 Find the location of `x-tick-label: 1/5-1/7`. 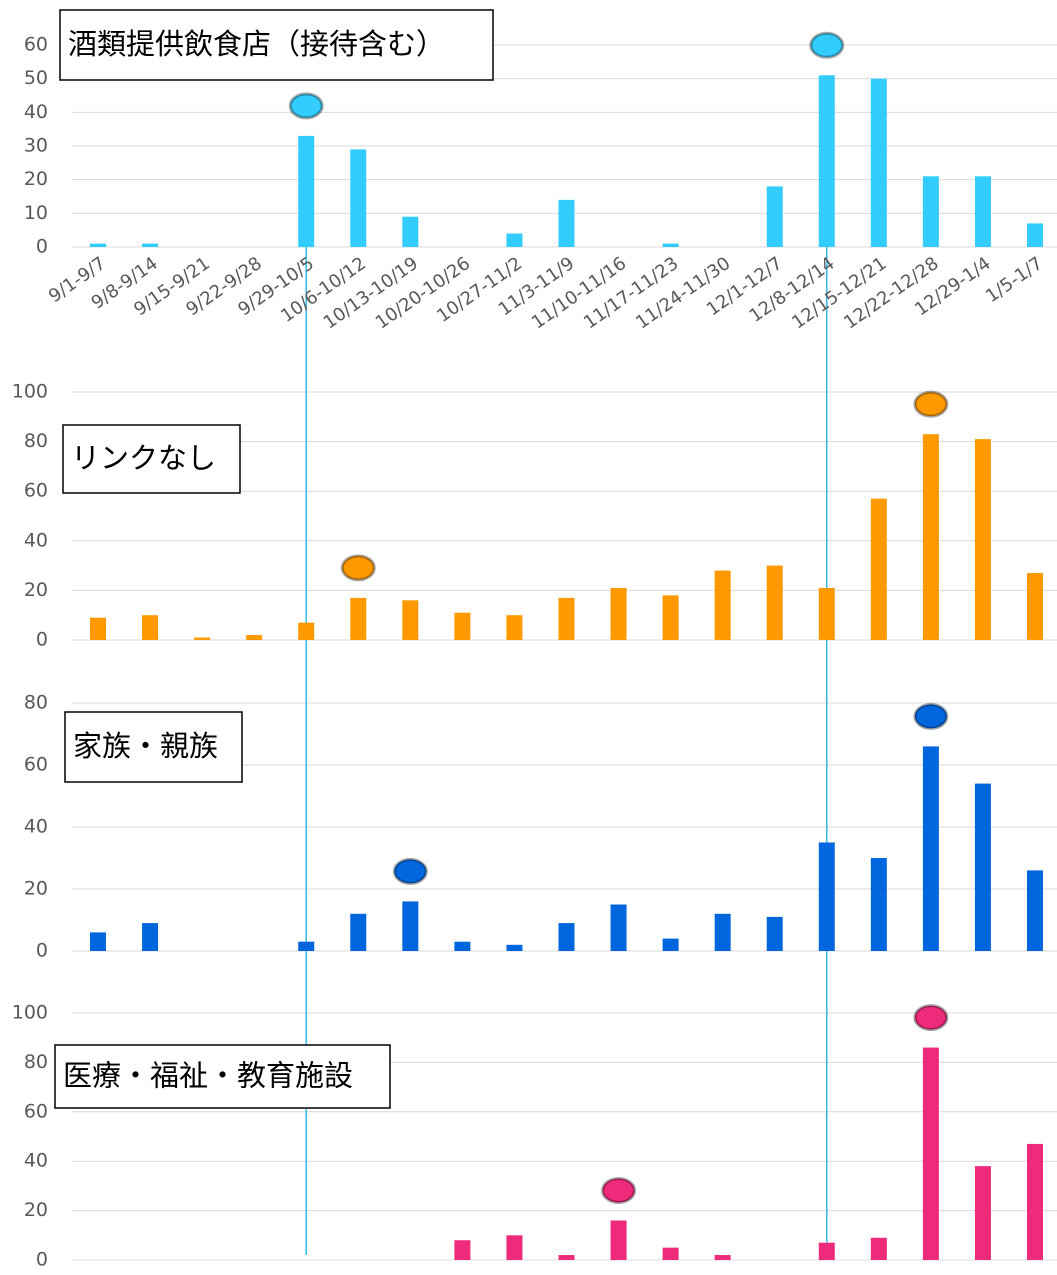

x-tick-label: 1/5-1/7 is located at coordinates (1014, 280).